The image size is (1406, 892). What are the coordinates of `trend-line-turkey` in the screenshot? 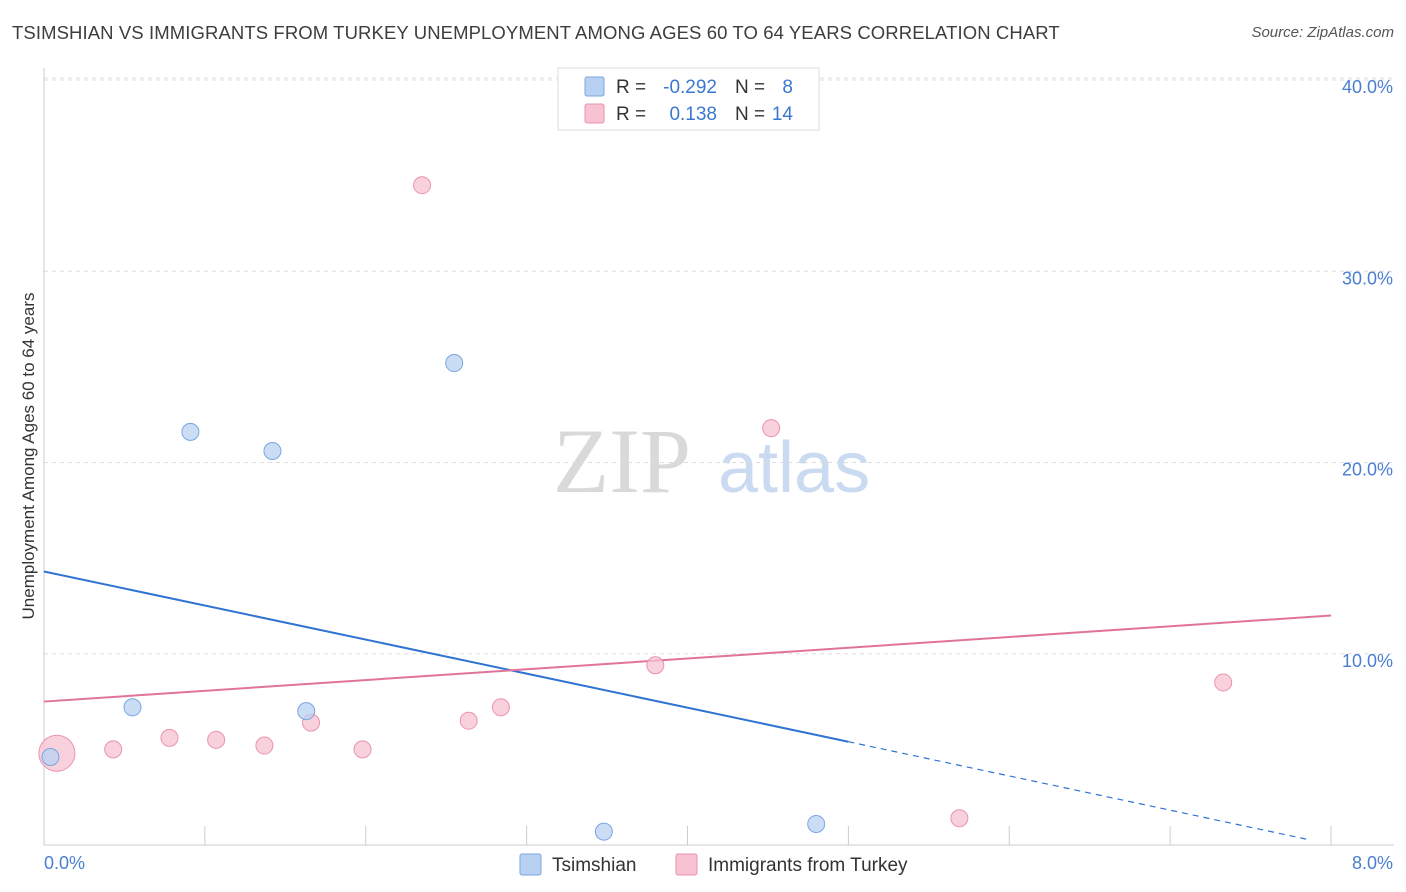 It's located at (687, 658).